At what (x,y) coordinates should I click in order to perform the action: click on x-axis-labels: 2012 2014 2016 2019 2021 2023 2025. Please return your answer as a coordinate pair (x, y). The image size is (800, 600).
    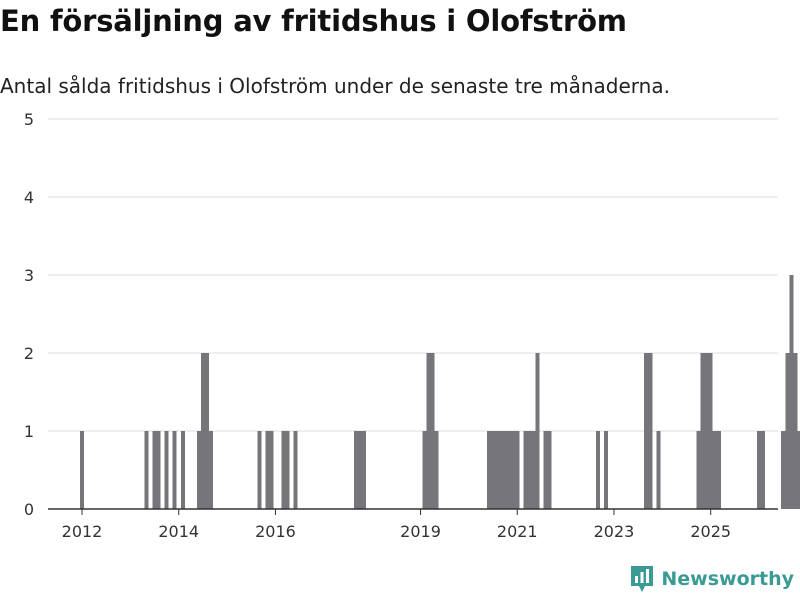
    Looking at the image, I should click on (396, 525).